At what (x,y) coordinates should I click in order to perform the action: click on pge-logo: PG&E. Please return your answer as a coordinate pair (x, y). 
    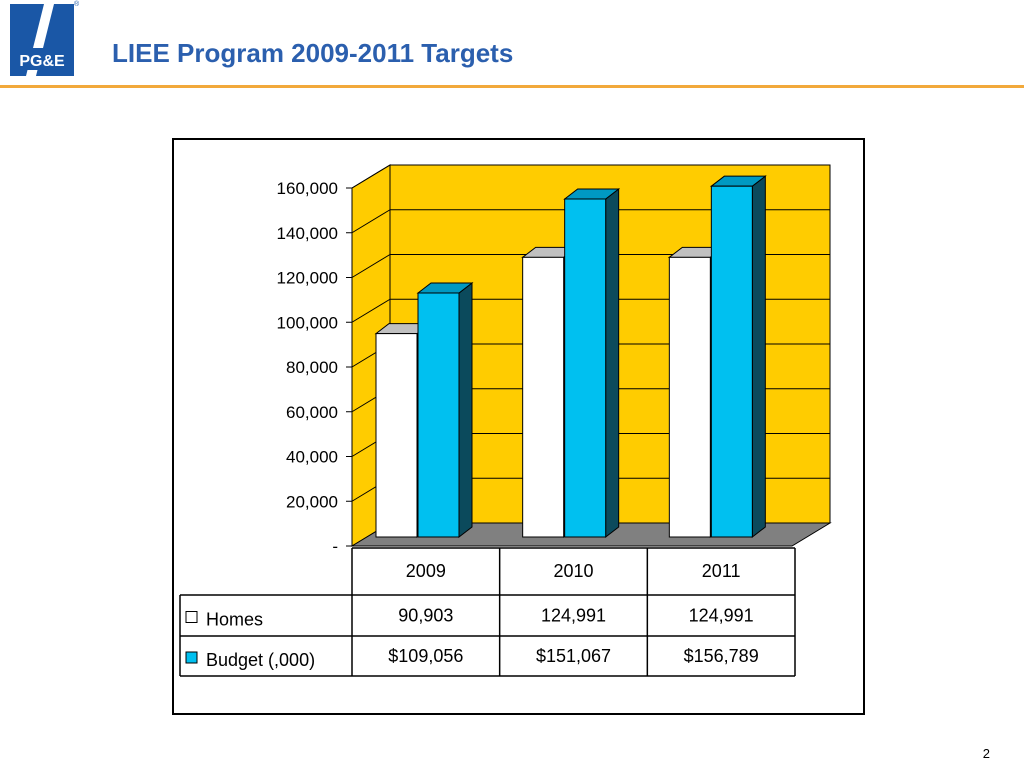
    Looking at the image, I should click on (42, 40).